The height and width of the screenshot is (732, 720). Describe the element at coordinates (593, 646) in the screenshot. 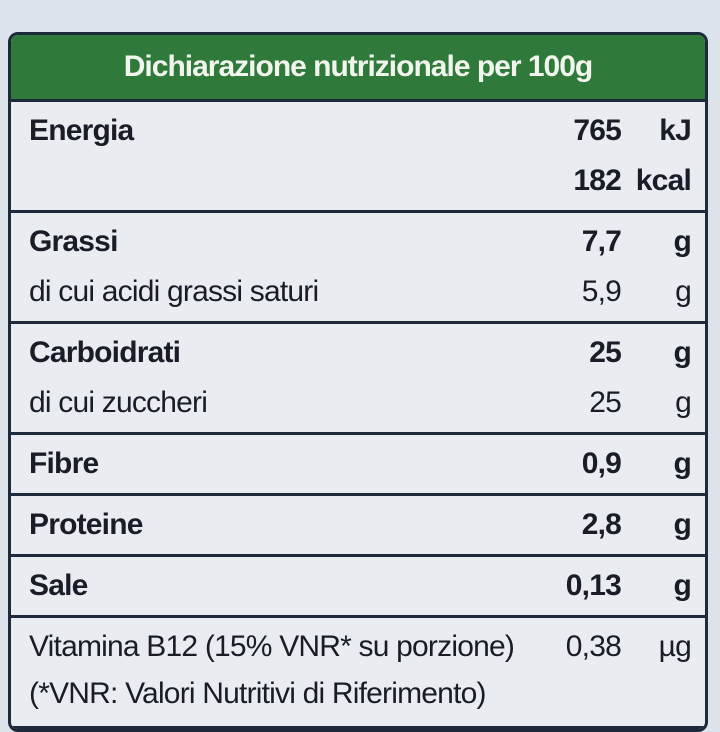

I see `nutrient-value: 0,38` at that location.